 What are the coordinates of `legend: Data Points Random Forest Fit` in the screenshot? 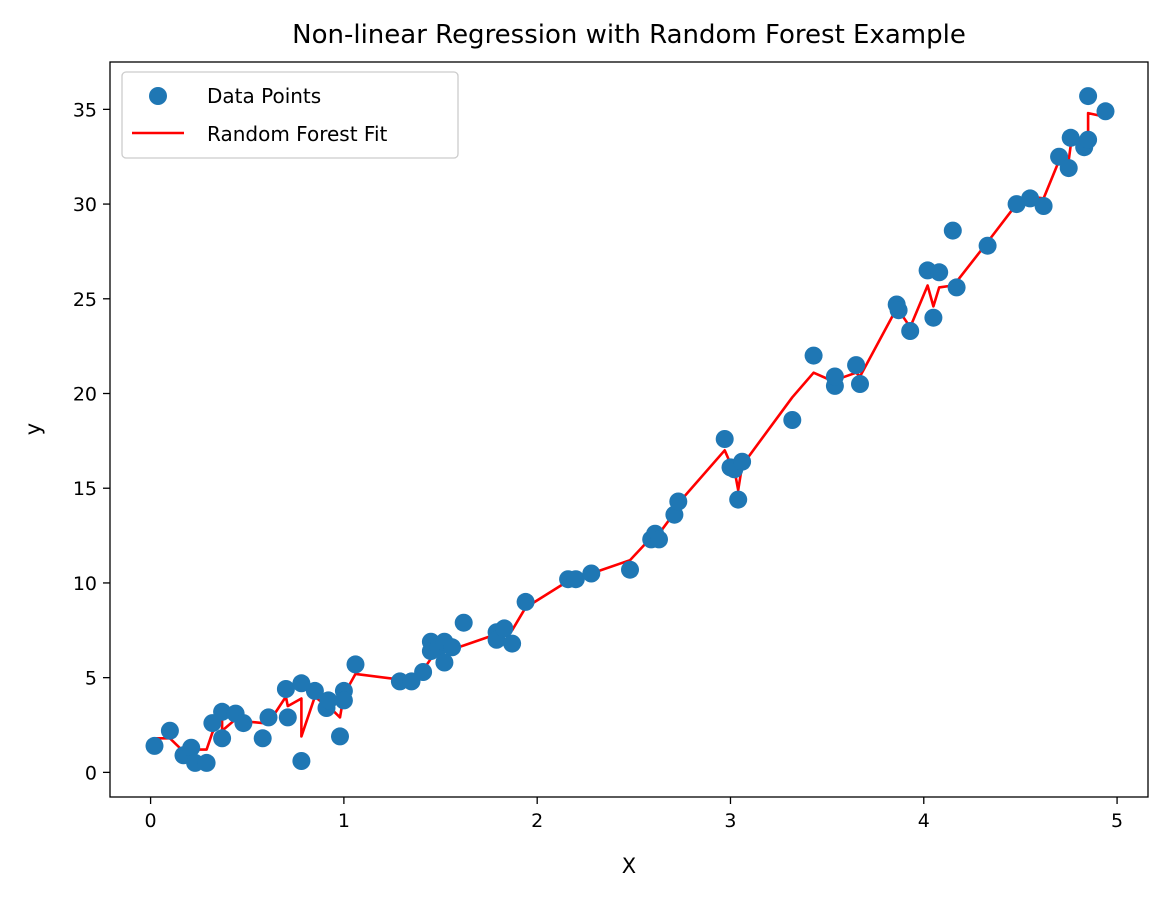 It's located at (290, 115).